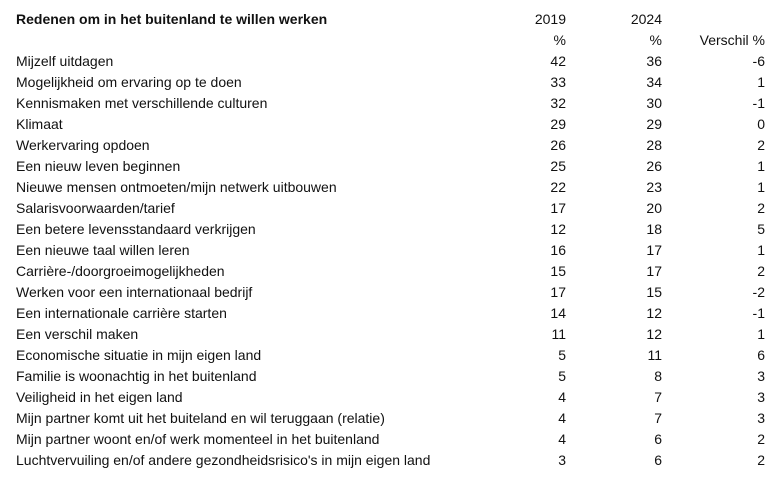 Image resolution: width=781 pixels, height=484 pixels. Describe the element at coordinates (654, 103) in the screenshot. I see `value-2024: 30` at that location.